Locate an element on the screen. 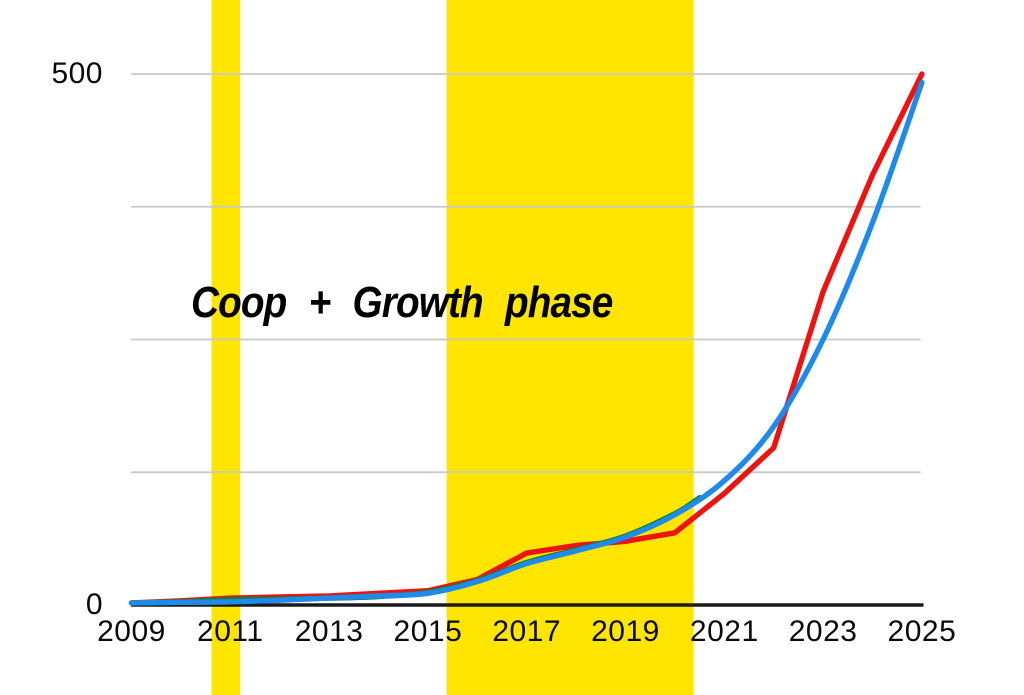 The width and height of the screenshot is (1024, 695). highlight-band-coop is located at coordinates (226, 347).